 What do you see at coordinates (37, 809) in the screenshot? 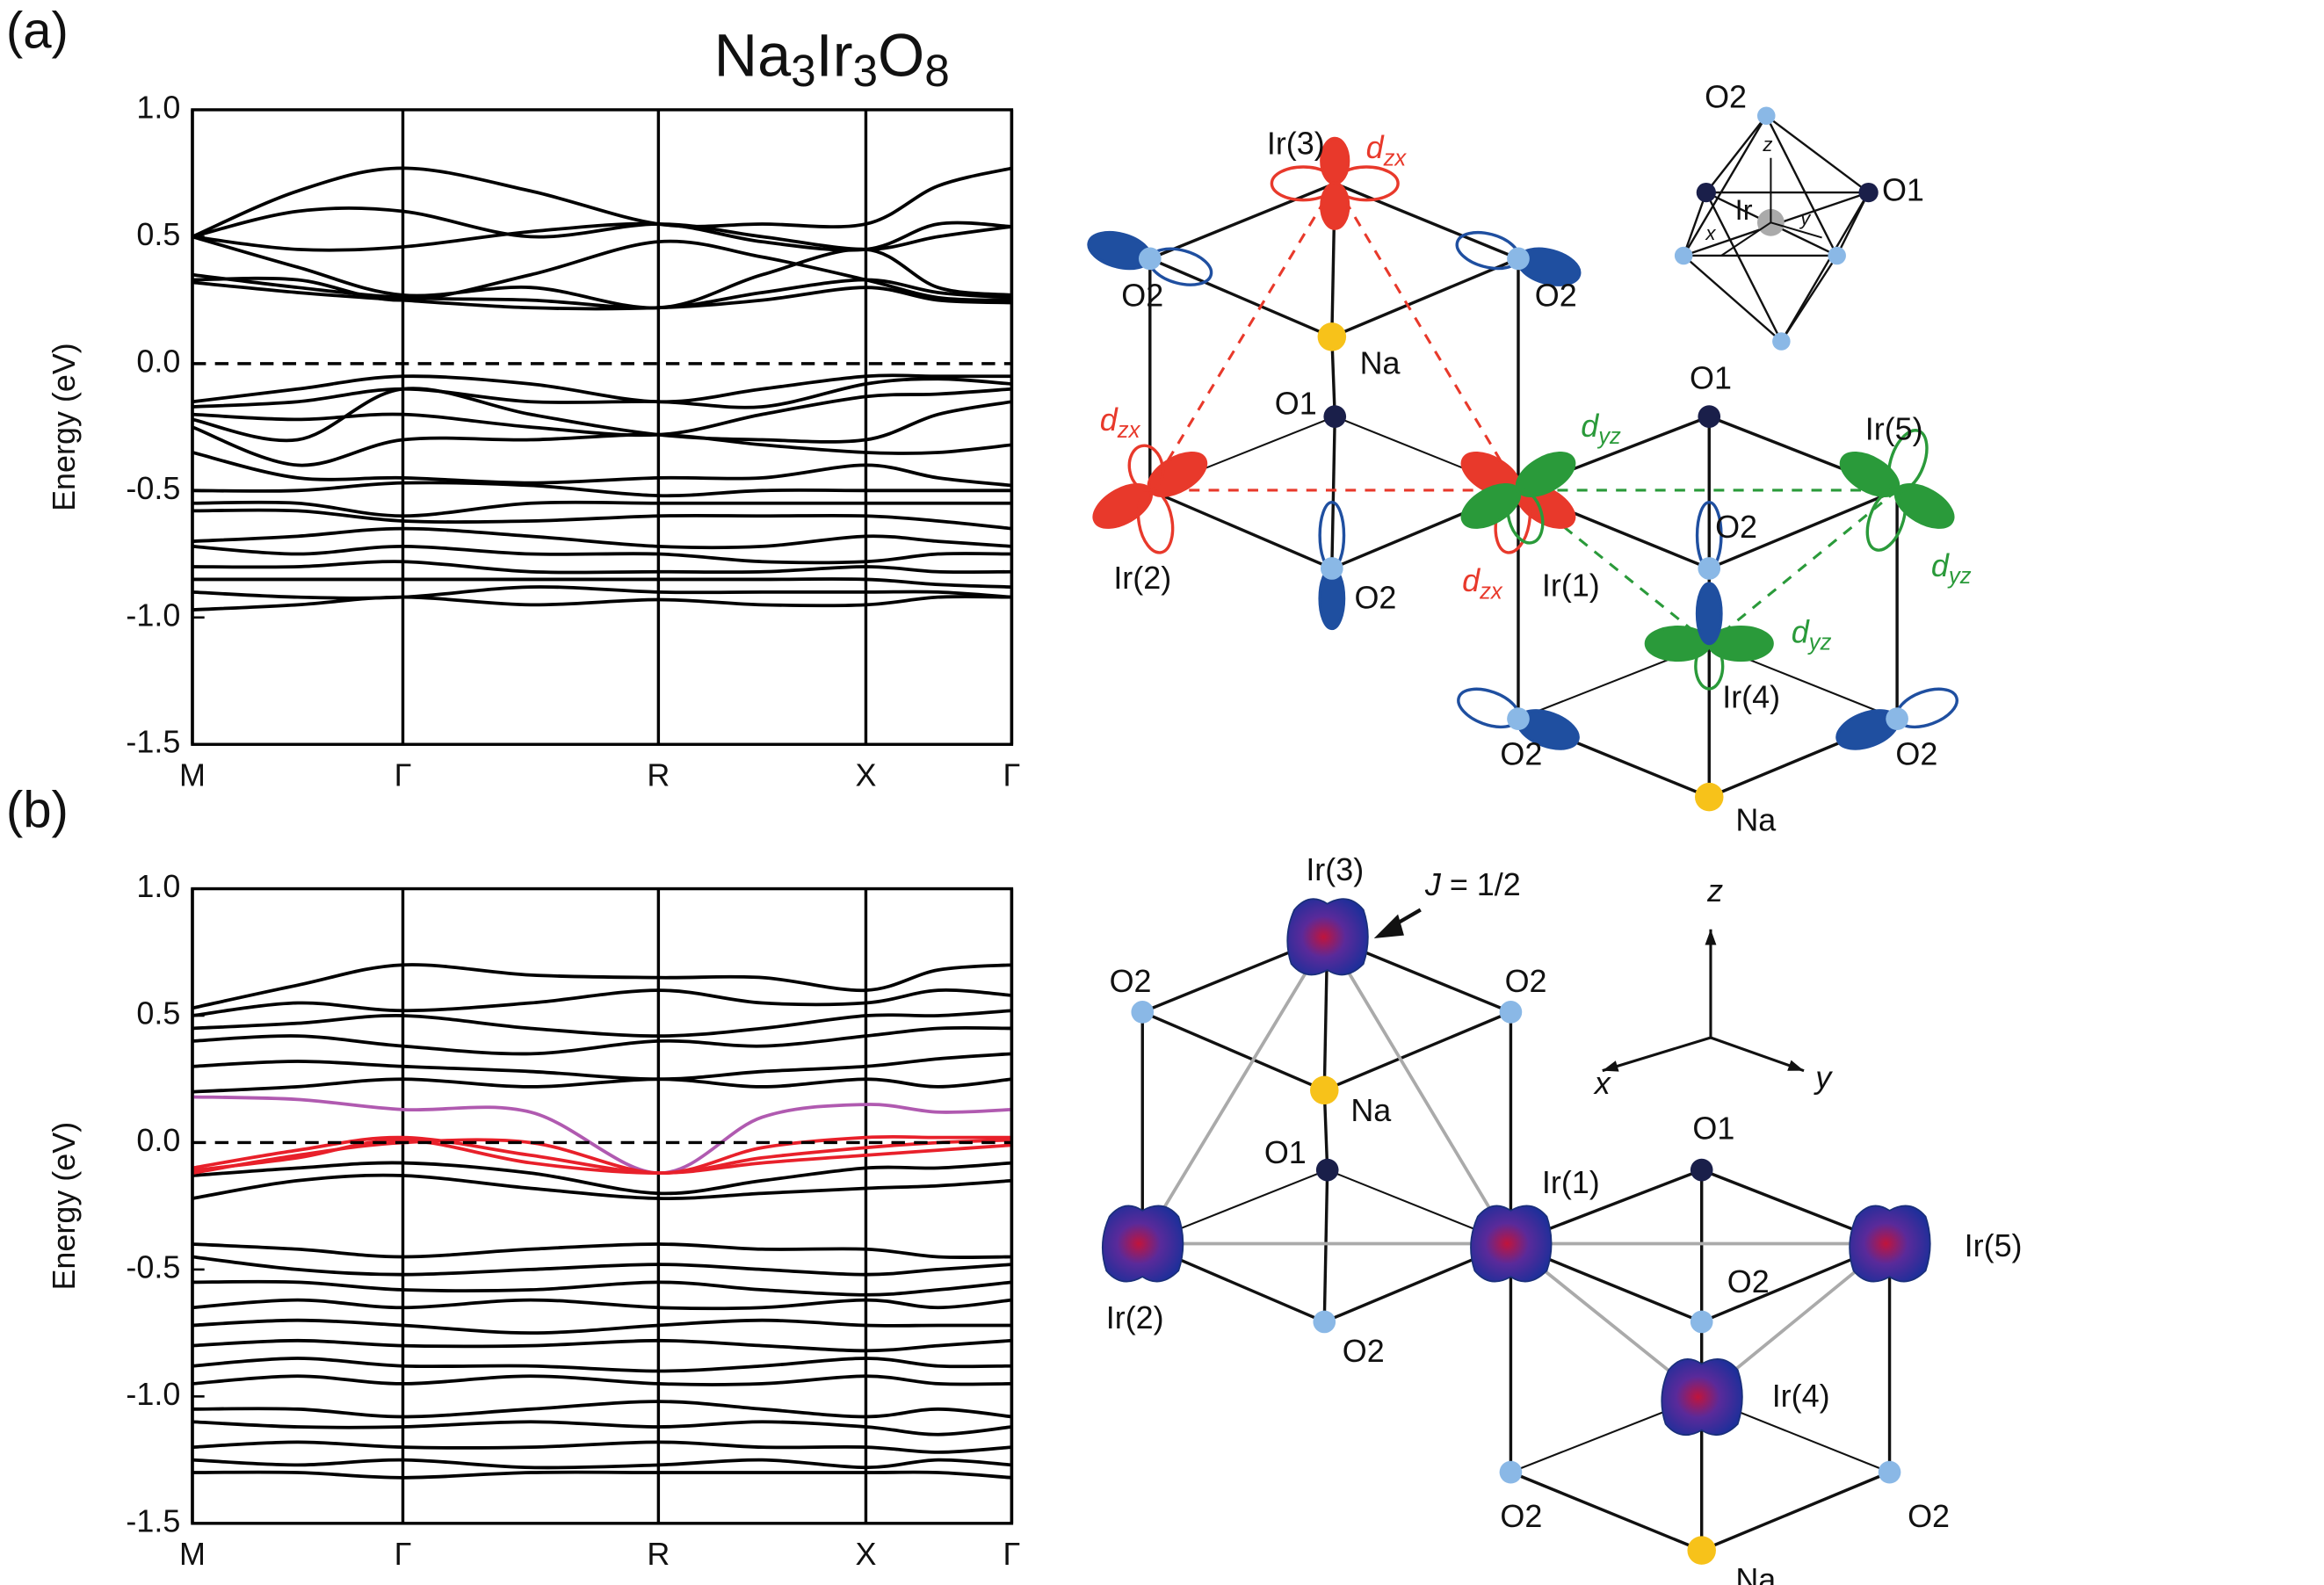
I see `panel-label: (b)` at bounding box center [37, 809].